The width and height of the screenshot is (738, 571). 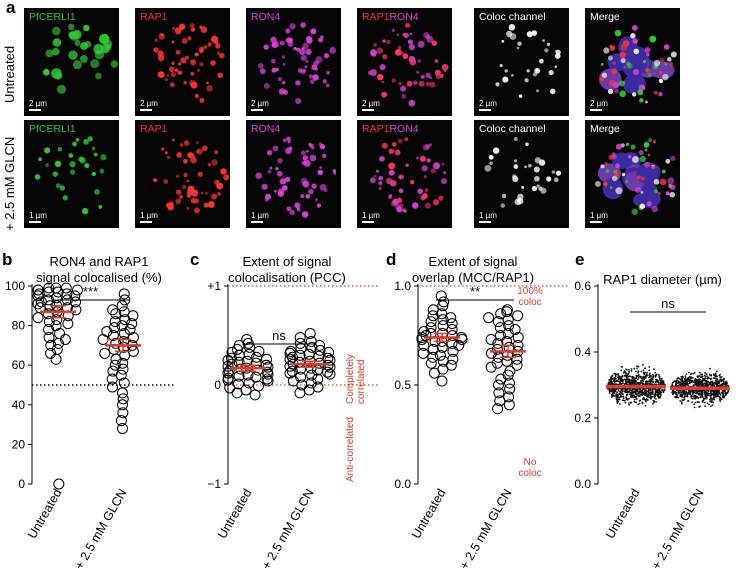 What do you see at coordinates (371, 103) in the screenshot?
I see `scale-bar-label: 2 µm` at bounding box center [371, 103].